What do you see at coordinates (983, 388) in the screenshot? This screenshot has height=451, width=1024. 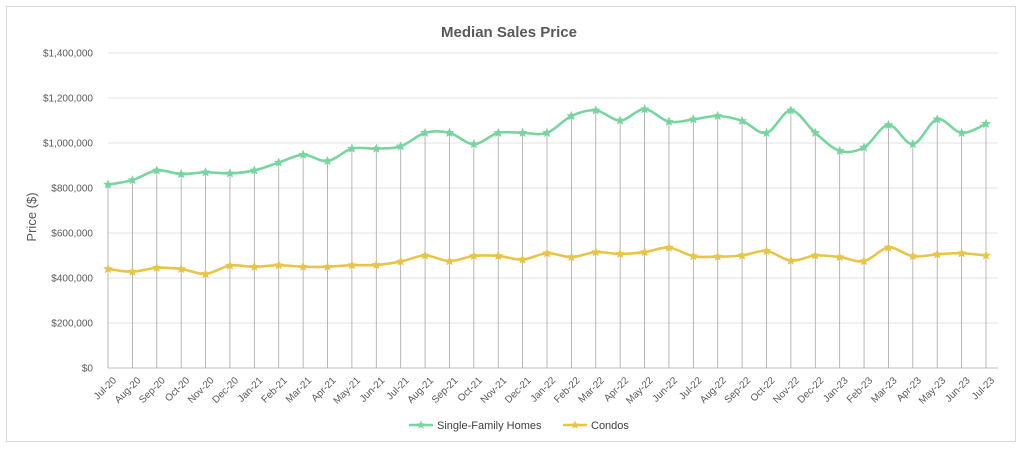 I see `x-tick-label: Jul-23` at bounding box center [983, 388].